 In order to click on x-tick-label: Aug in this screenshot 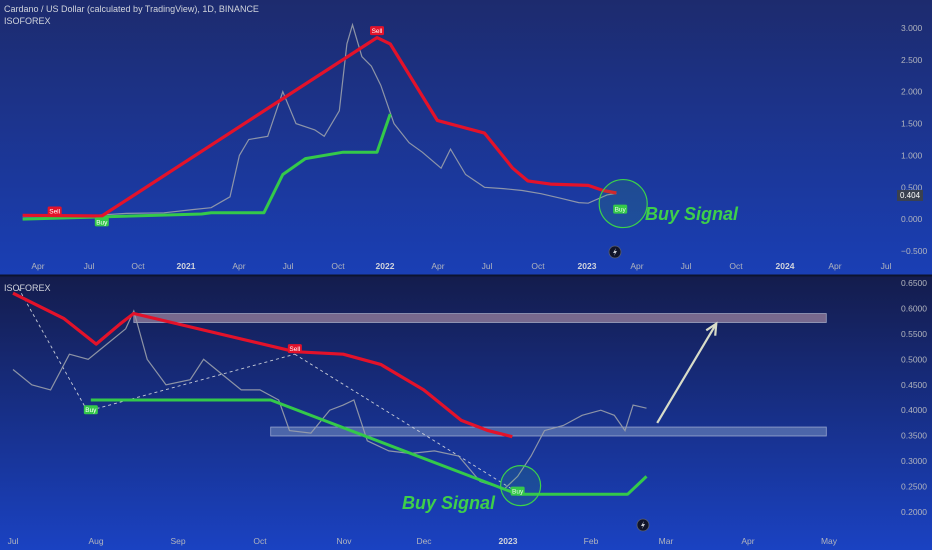, I will do `click(95, 541)`.